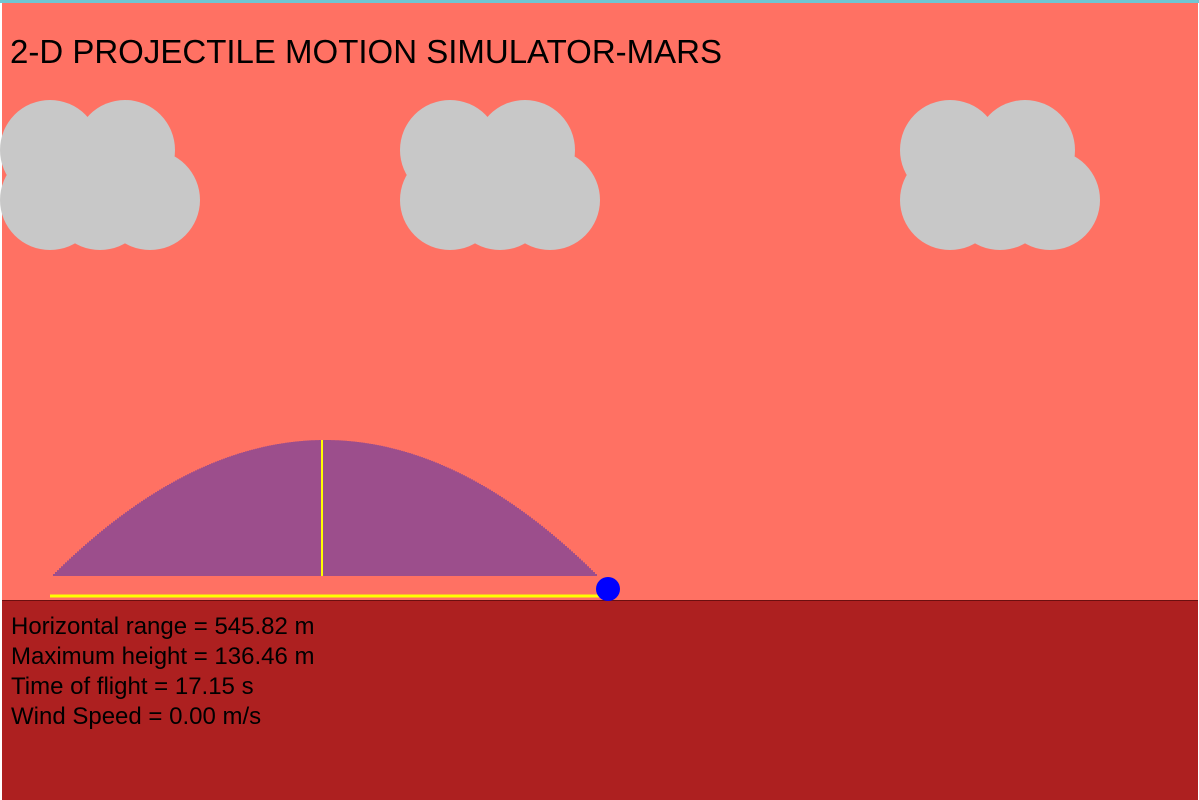  I want to click on time-of-flight-text: Time of flight = 17.15 s, so click(132, 686).